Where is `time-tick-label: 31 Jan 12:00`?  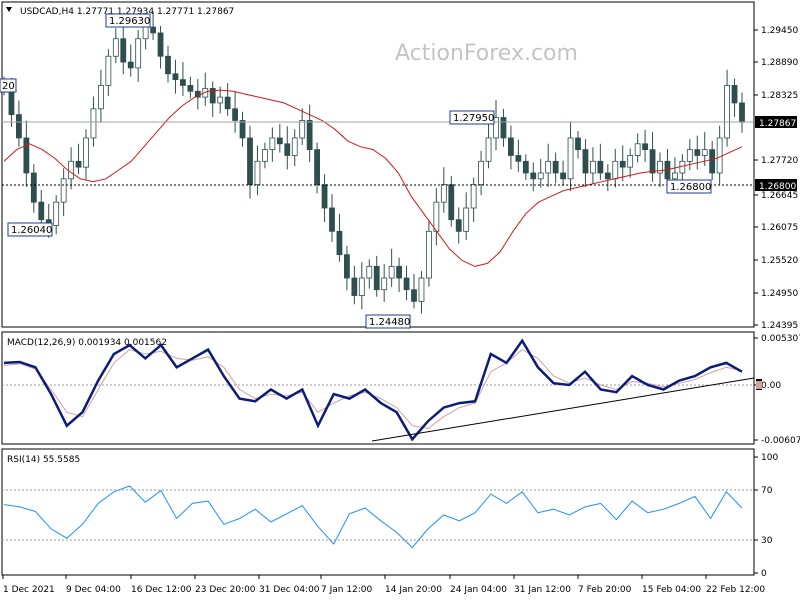 time-tick-label: 31 Jan 12:00 is located at coordinates (542, 590).